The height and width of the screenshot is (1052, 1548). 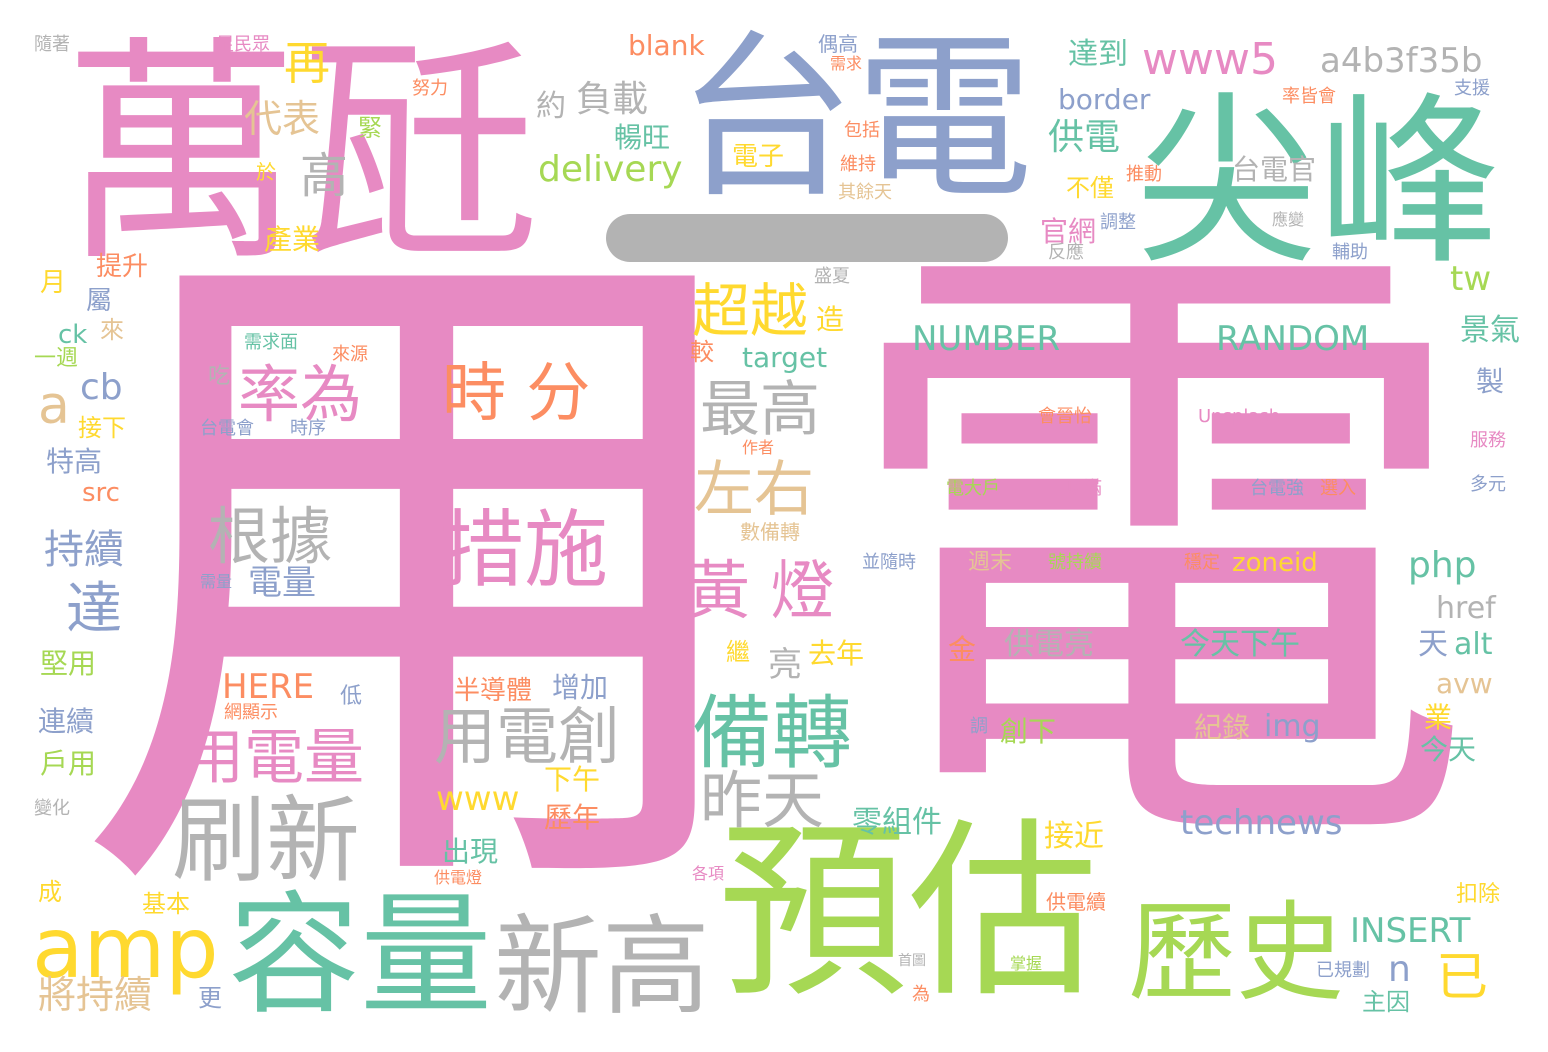 I want to click on word-change: 變化, so click(x=52, y=808).